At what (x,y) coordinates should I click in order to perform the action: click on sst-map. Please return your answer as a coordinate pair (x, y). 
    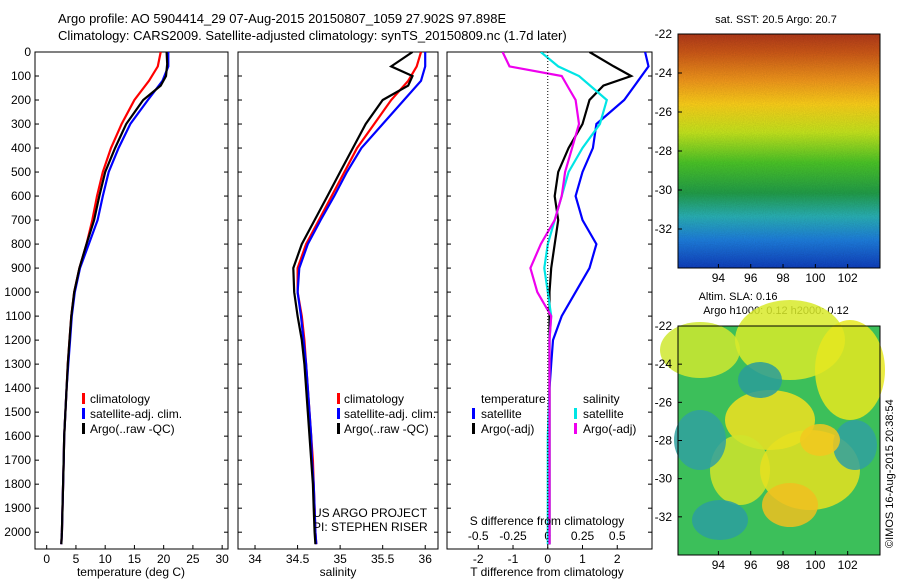
    Looking at the image, I should click on (779, 151).